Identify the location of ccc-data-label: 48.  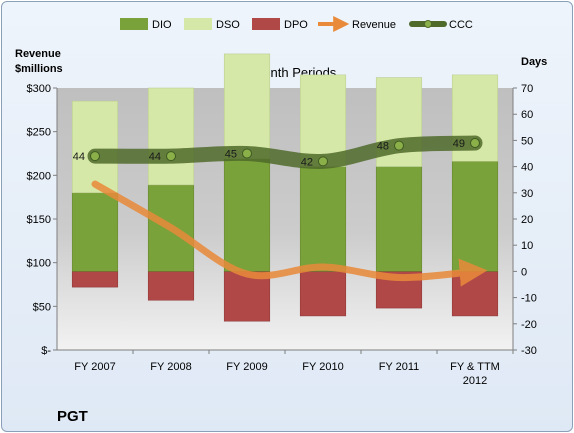
(383, 147).